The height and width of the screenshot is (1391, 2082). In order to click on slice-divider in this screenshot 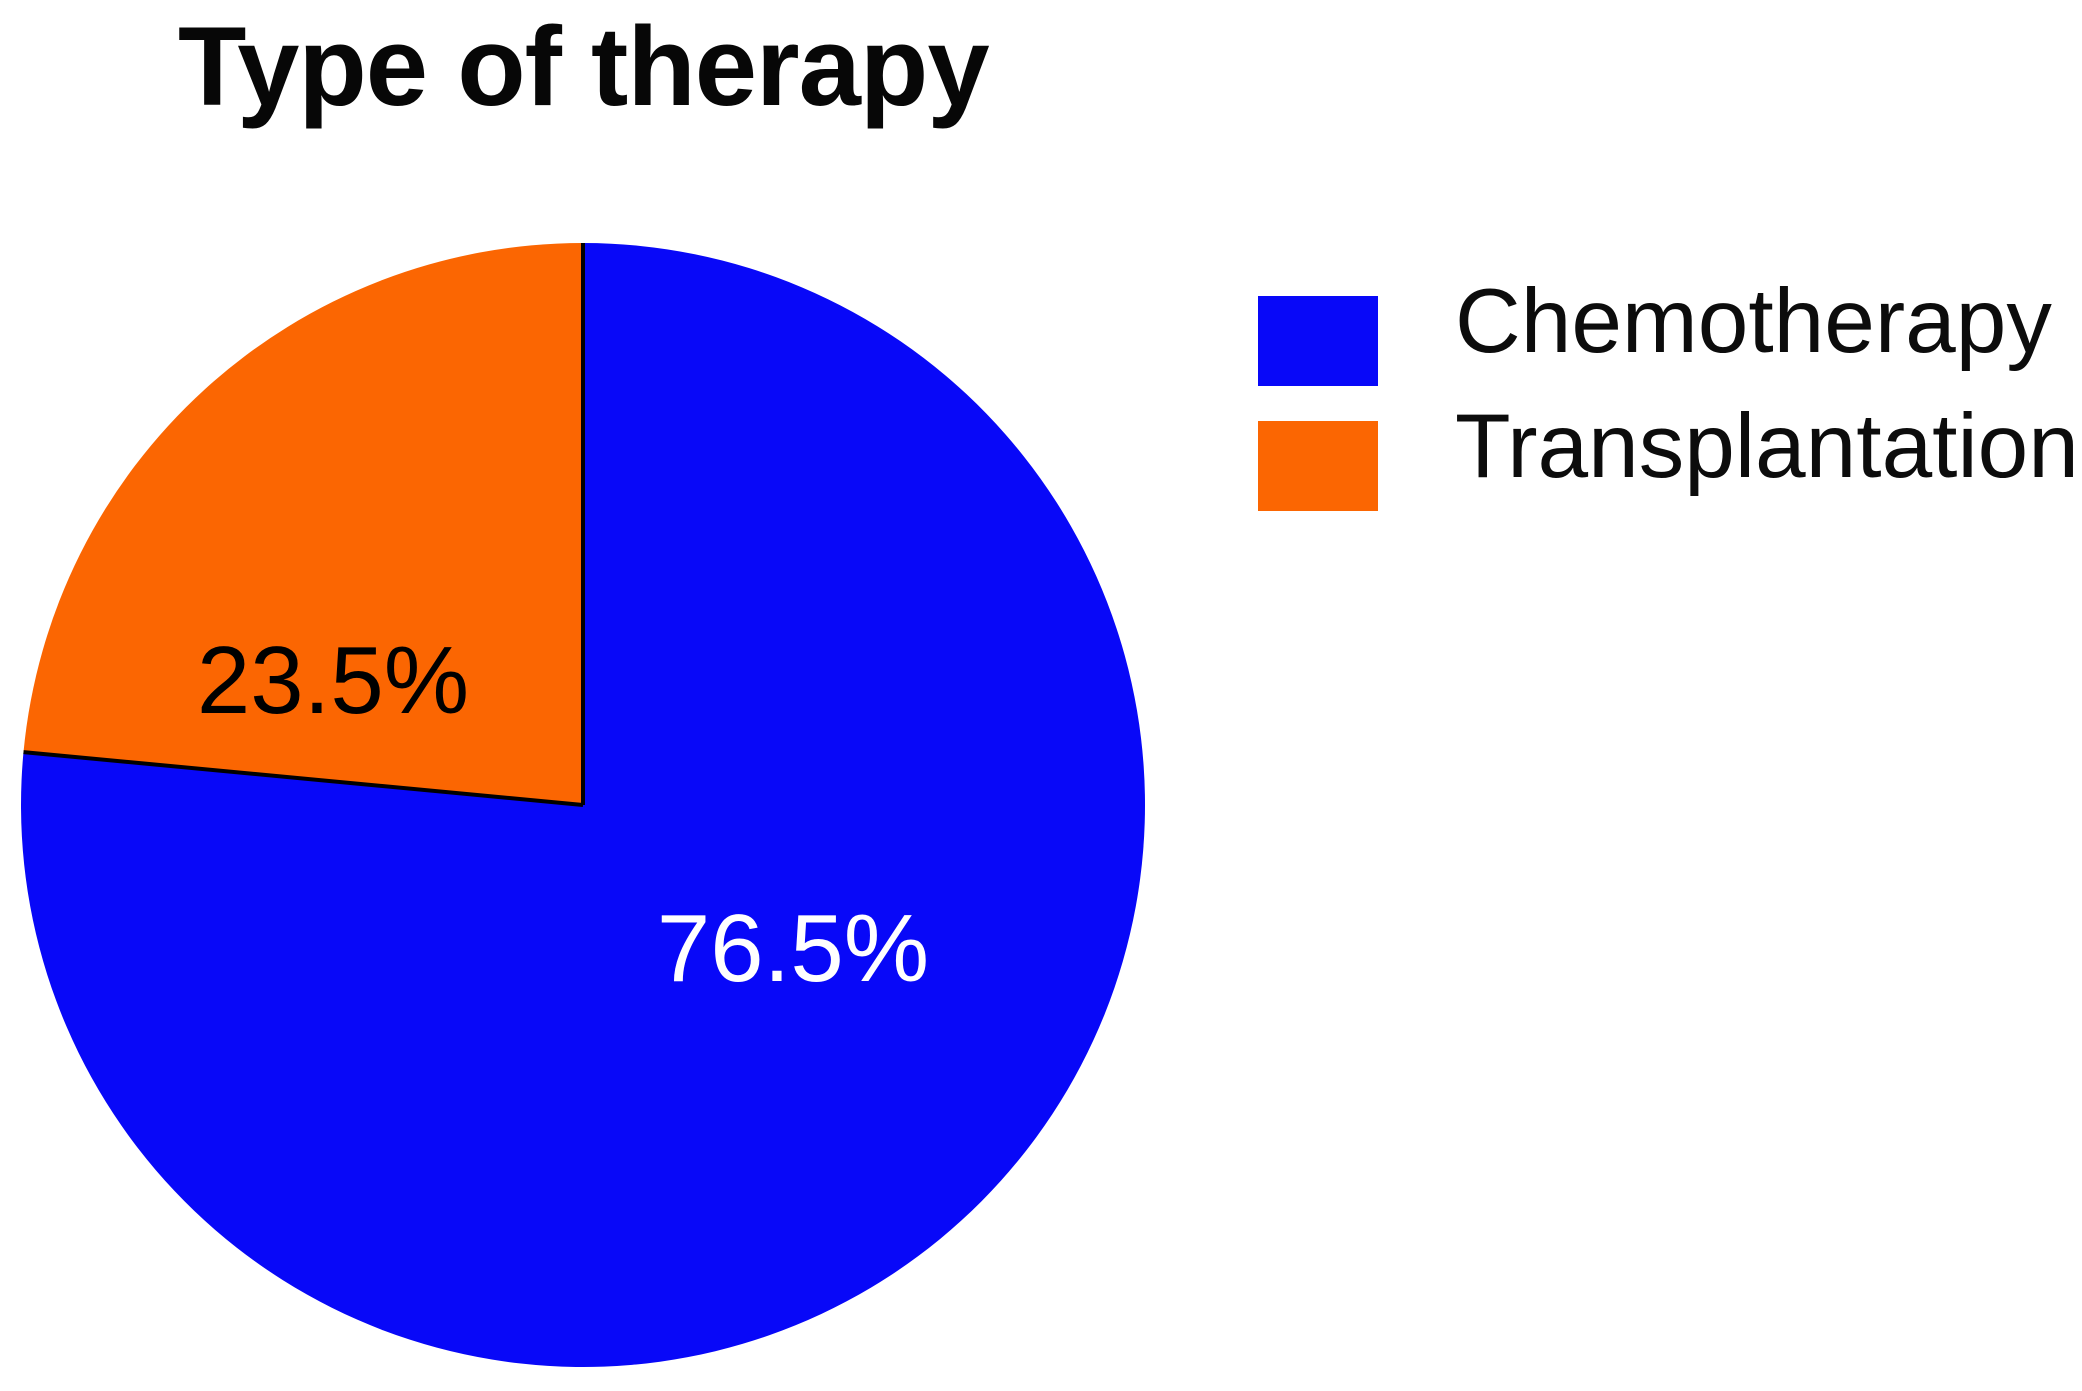, I will do `click(303, 778)`.